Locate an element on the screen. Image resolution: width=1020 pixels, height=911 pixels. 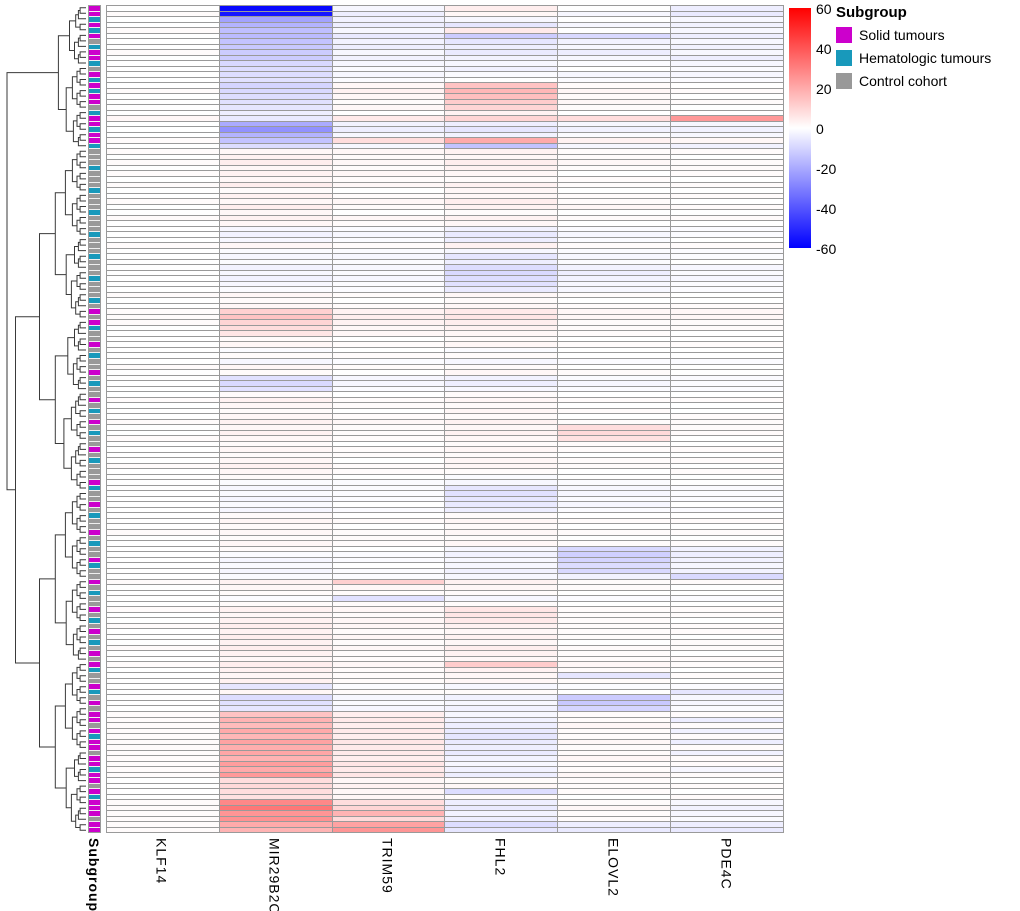
legend-item: Control cohort is located at coordinates (913, 81).